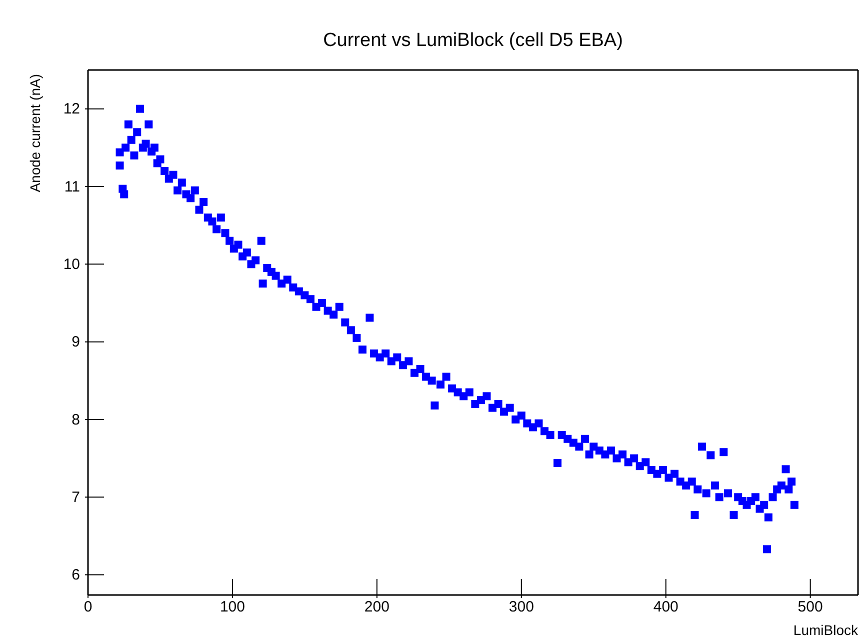 This screenshot has width=861, height=639. I want to click on x-tick-label: 300, so click(521, 607).